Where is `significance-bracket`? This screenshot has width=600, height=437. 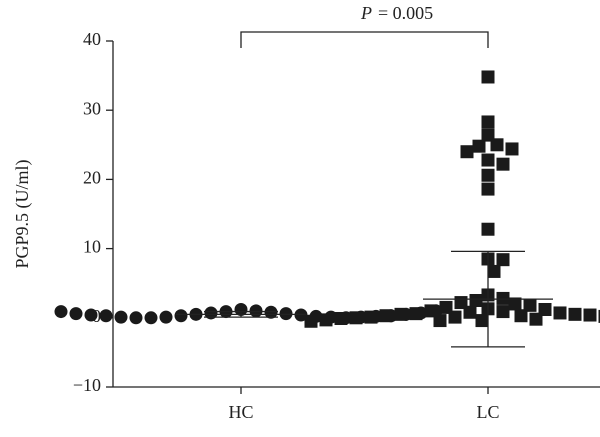
significance-bracket is located at coordinates (364, 39).